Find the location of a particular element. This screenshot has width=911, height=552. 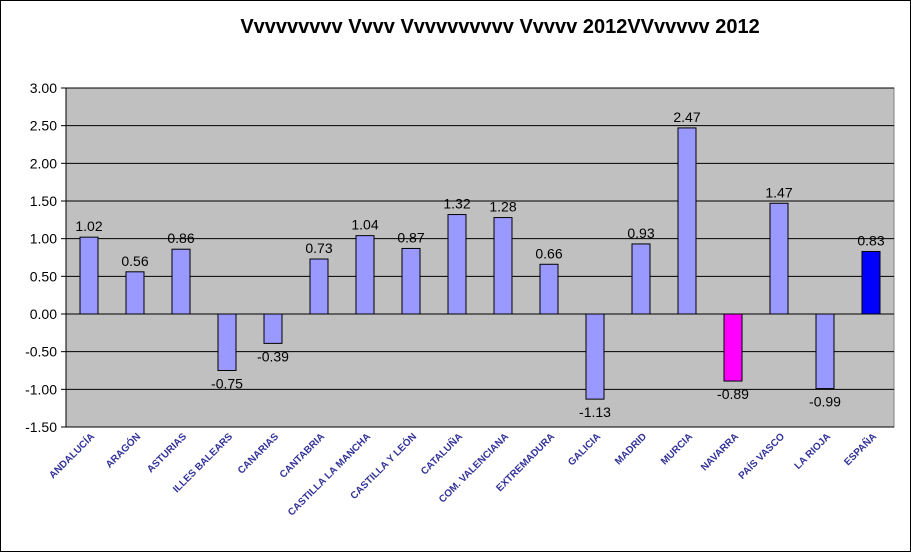

data-label: 1.32 is located at coordinates (456, 204).